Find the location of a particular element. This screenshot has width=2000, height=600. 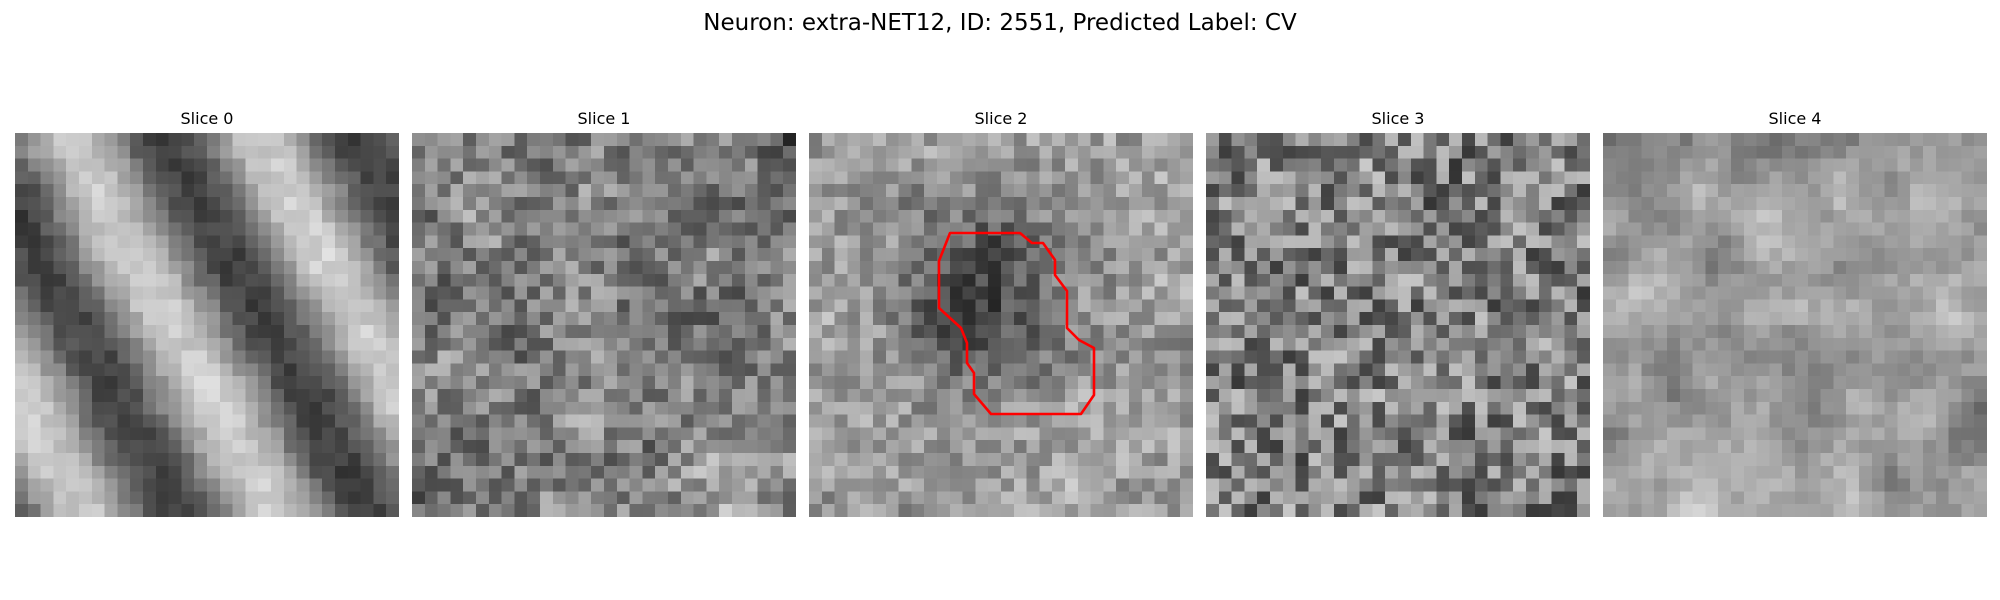

slice-panel-1: Slice 1 is located at coordinates (604, 312).